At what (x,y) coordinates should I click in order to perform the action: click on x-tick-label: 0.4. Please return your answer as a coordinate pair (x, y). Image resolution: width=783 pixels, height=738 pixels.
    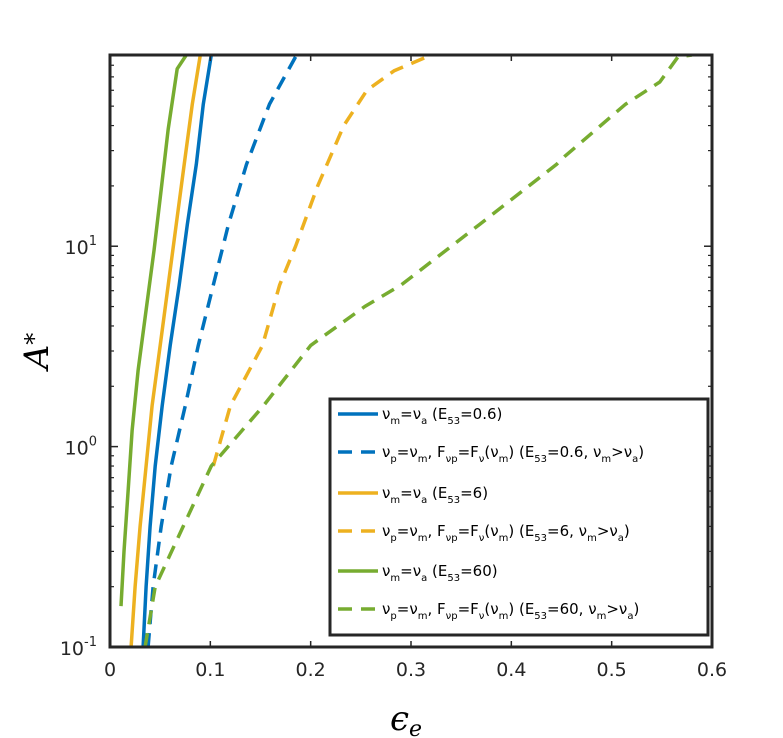
    Looking at the image, I should click on (511, 670).